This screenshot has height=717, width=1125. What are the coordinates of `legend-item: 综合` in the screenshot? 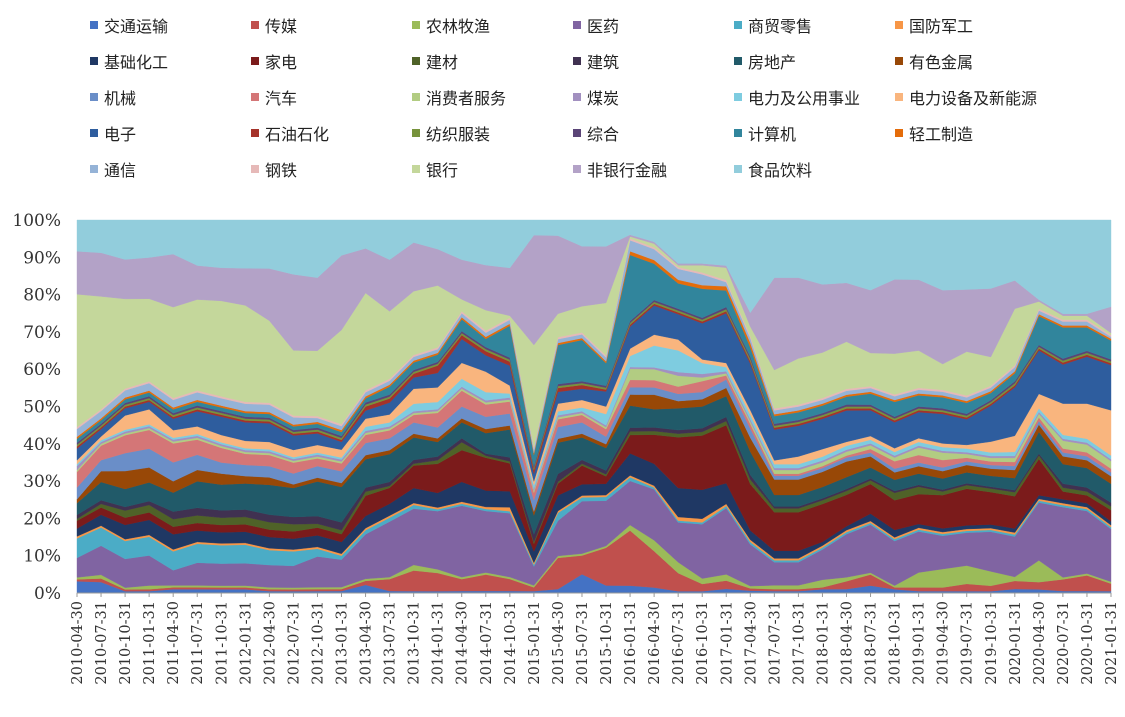 It's located at (596, 133).